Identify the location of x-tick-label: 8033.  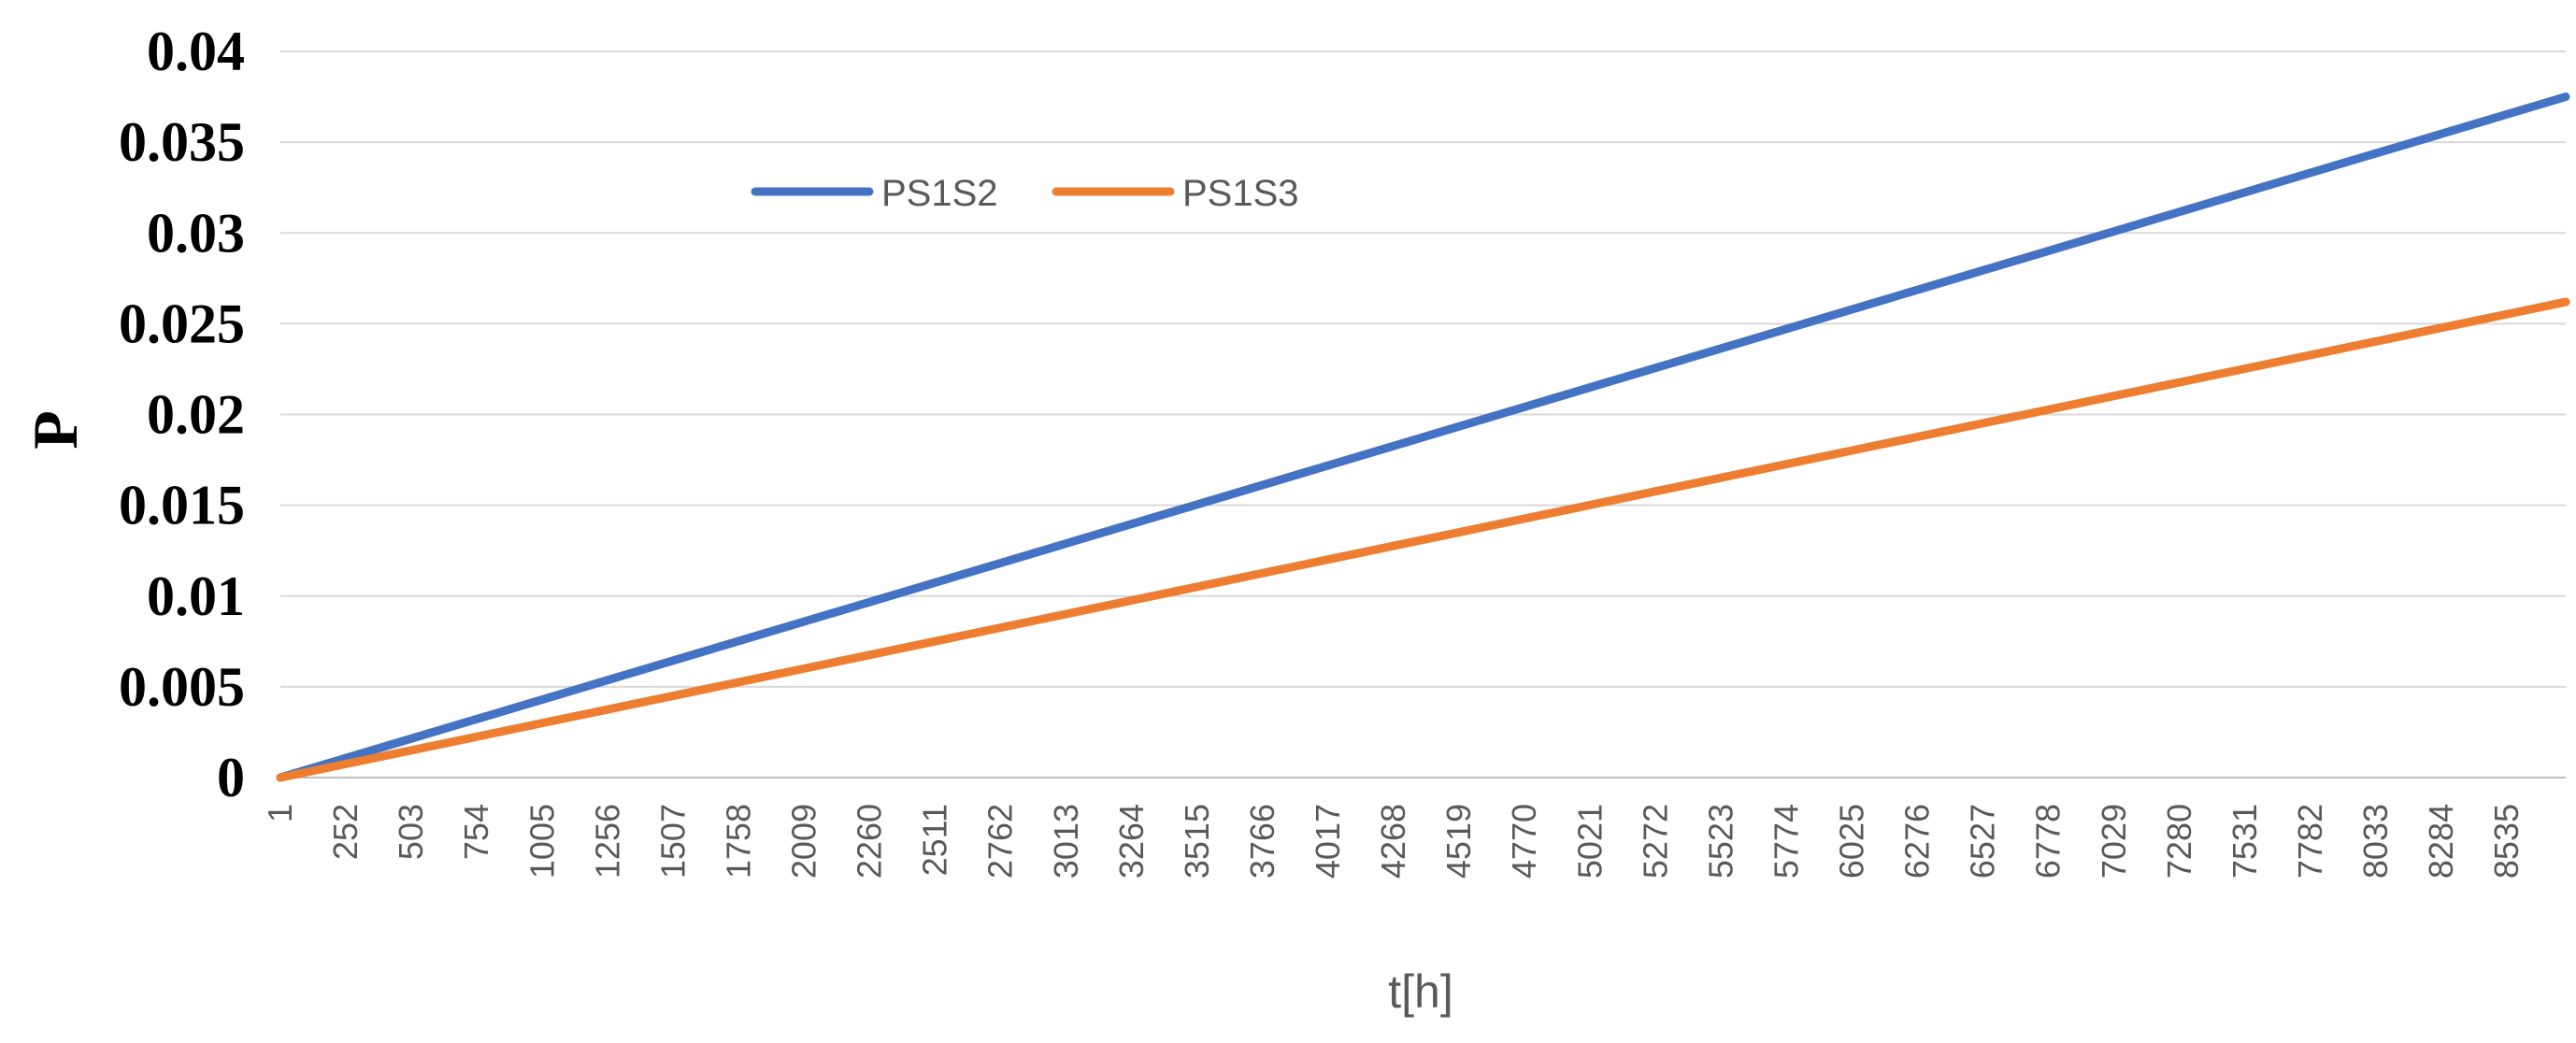
(2375, 841).